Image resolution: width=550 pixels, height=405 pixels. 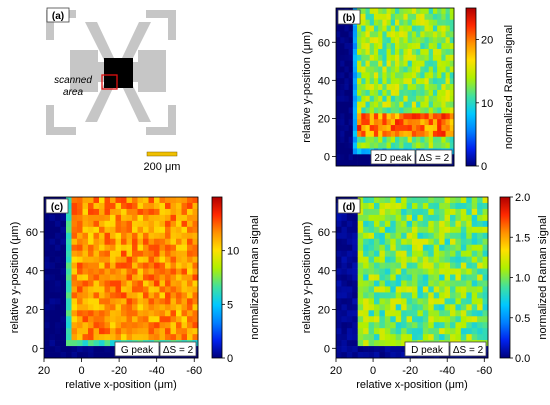 What do you see at coordinates (484, 167) in the screenshot?
I see `colorbar-tick-label: 0` at bounding box center [484, 167].